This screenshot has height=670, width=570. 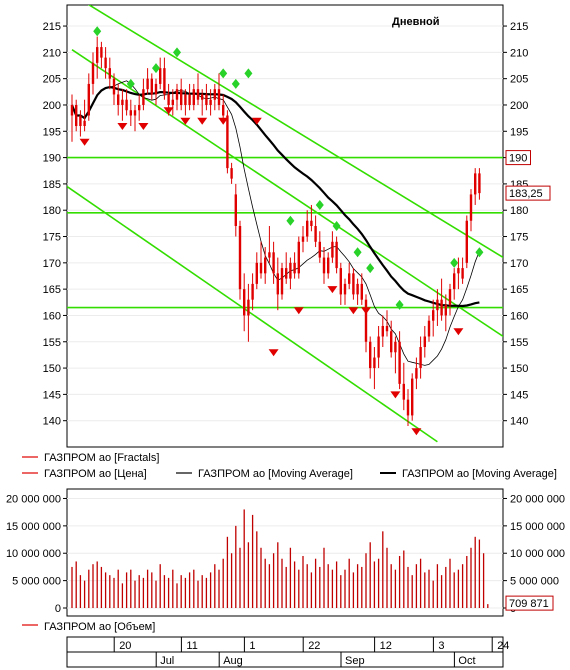 What do you see at coordinates (528, 175) in the screenshot?
I see `price-labels: 190 183,25` at bounding box center [528, 175].